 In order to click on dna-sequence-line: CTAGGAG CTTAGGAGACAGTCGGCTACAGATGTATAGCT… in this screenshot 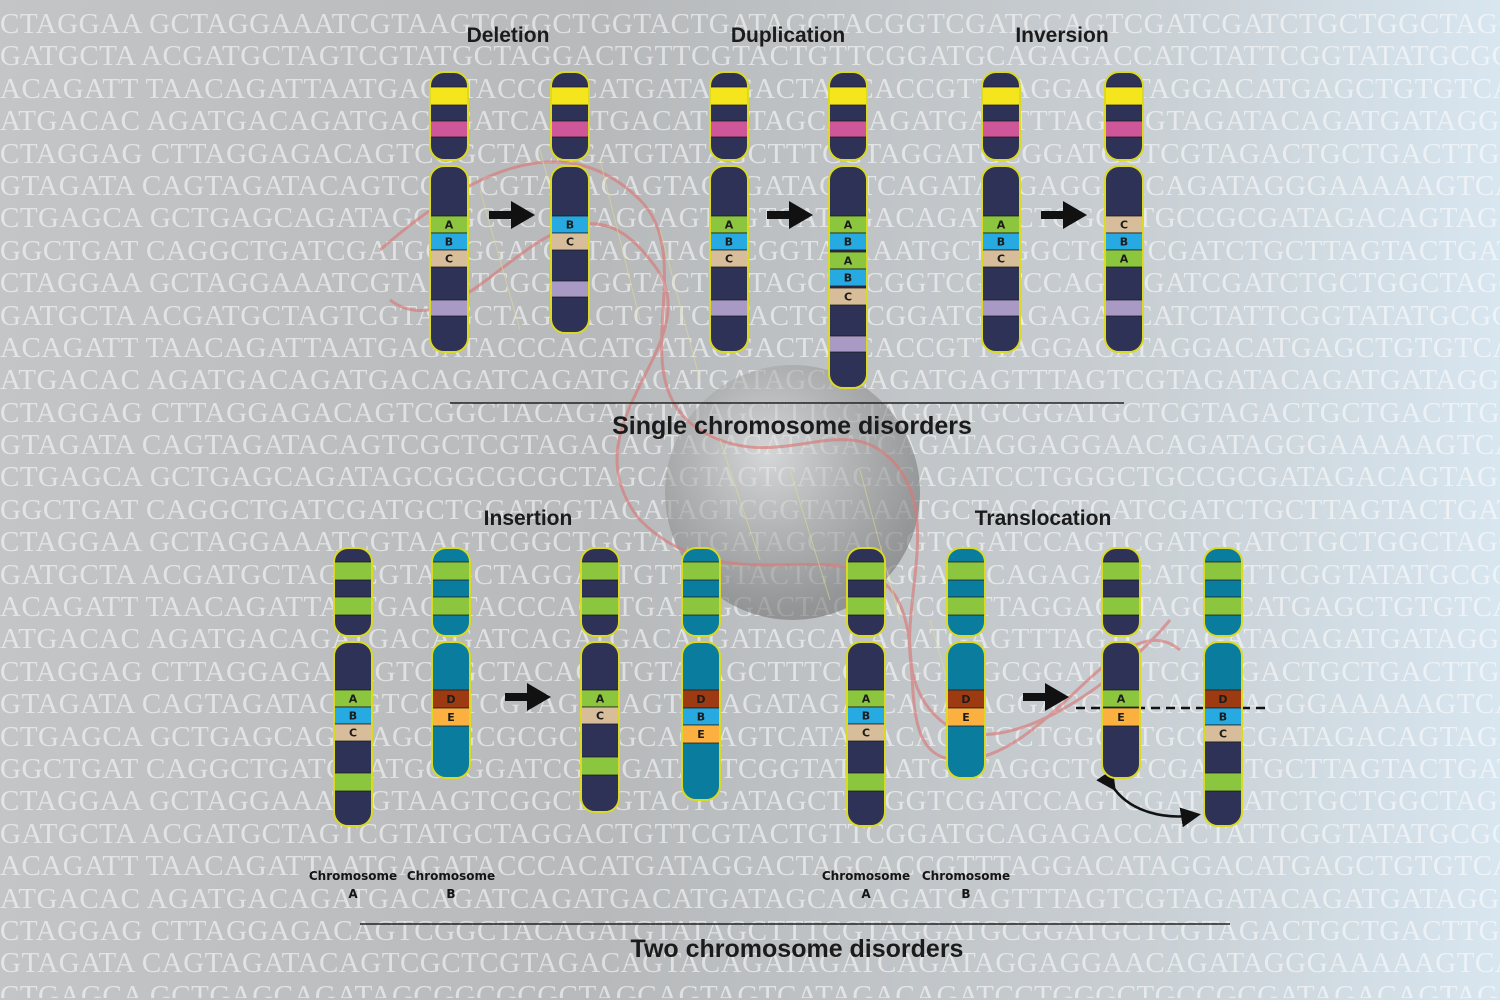, I will do `click(750, 671)`.